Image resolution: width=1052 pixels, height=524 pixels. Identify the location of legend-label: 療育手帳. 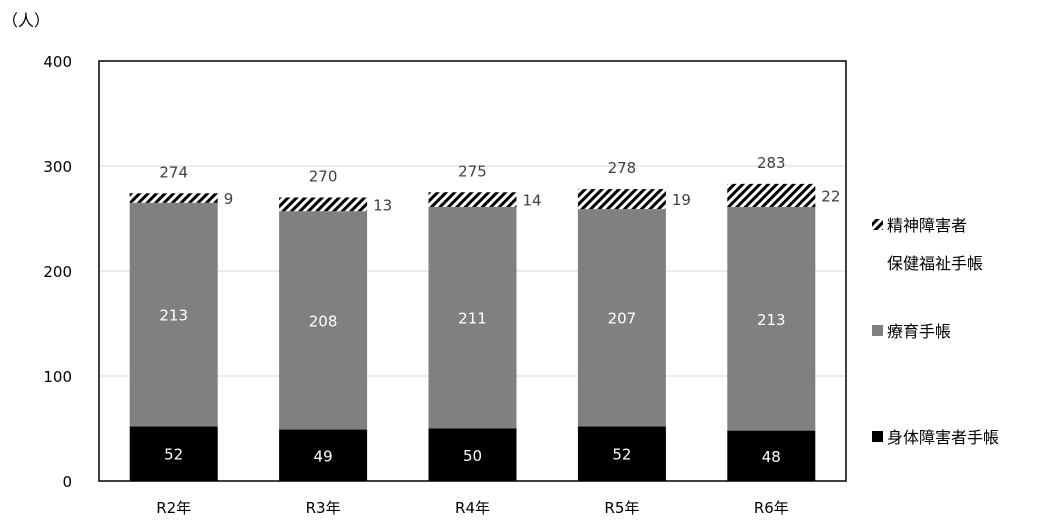
(919, 331).